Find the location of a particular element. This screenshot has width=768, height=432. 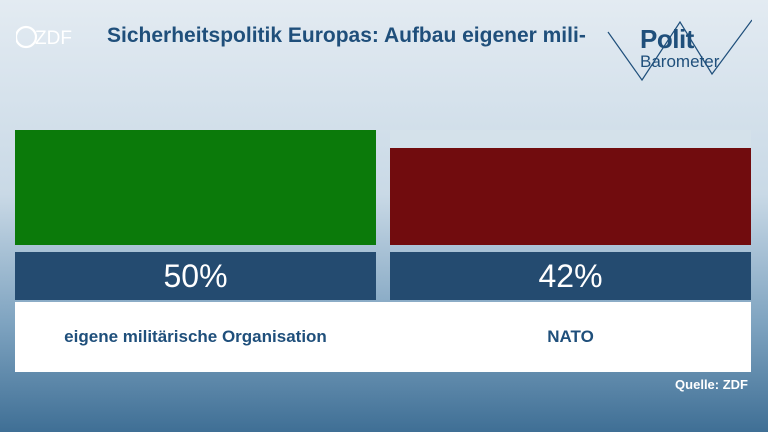

value-label-0: 50% is located at coordinates (195, 276).